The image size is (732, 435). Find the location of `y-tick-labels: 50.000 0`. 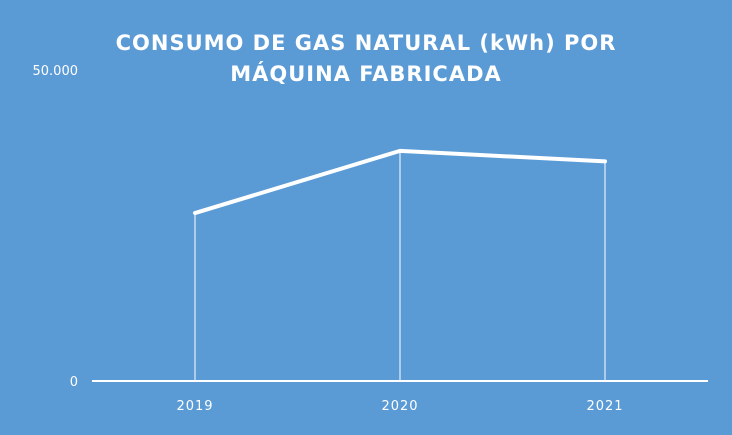

y-tick-labels: 50.000 0 is located at coordinates (56, 227).